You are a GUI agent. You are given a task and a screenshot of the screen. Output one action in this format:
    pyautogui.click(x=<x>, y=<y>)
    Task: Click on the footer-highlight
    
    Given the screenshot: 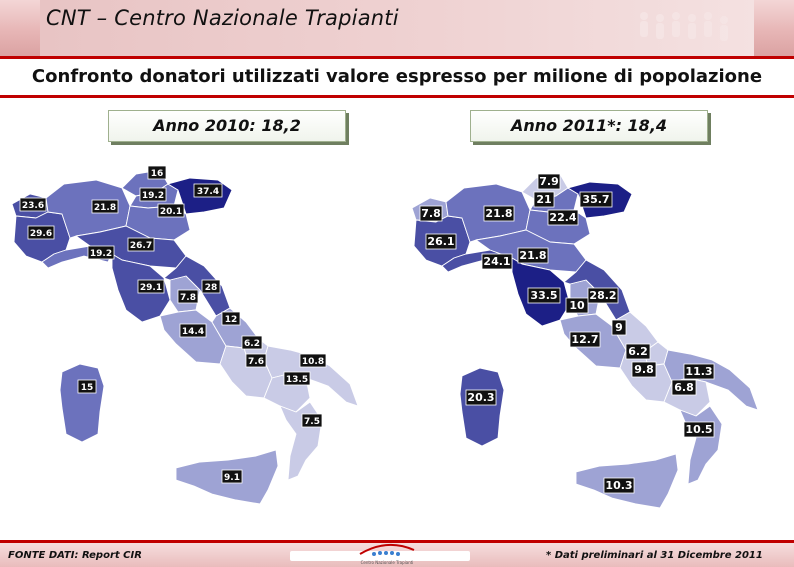 What is the action you would take?
    pyautogui.click(x=380, y=556)
    